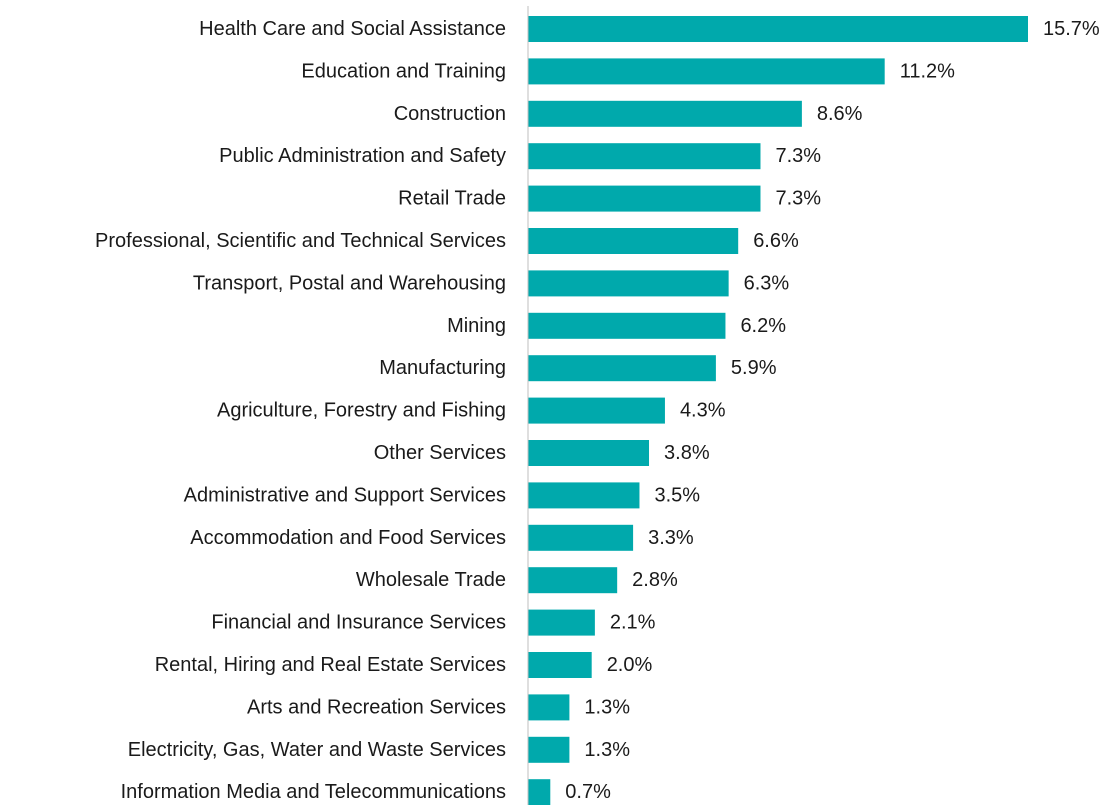 This screenshot has width=1114, height=805. I want to click on category-label: Manufacturing, so click(442, 368).